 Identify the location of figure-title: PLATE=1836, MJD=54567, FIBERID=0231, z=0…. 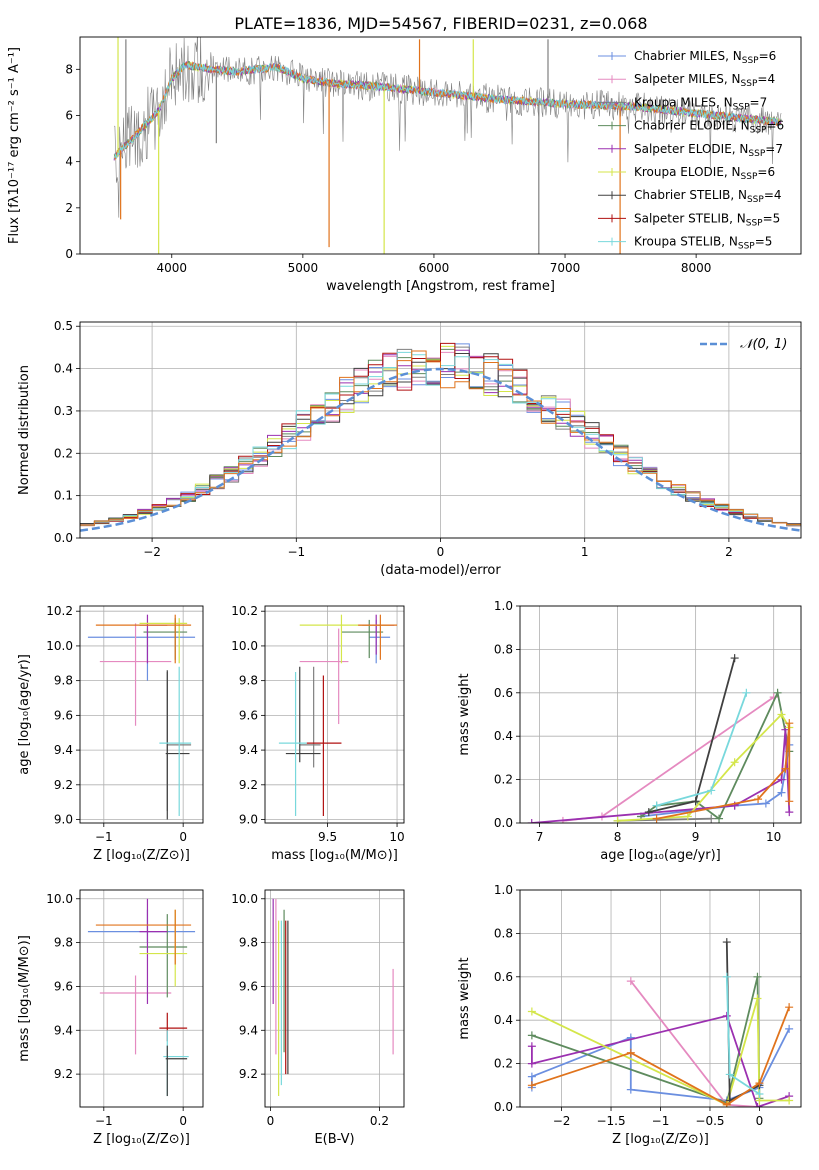
(440, 23).